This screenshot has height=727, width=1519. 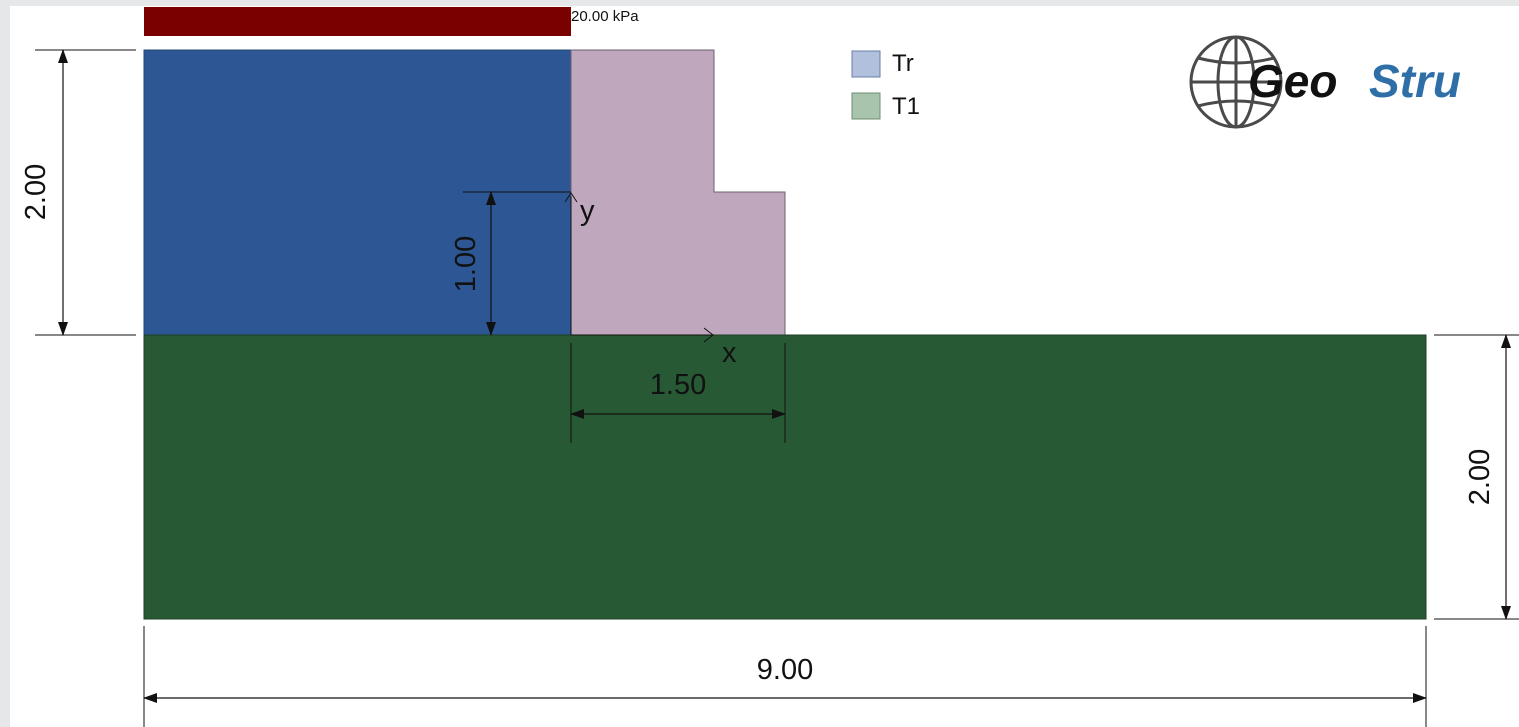 I want to click on x-axis-label: x, so click(x=729, y=353).